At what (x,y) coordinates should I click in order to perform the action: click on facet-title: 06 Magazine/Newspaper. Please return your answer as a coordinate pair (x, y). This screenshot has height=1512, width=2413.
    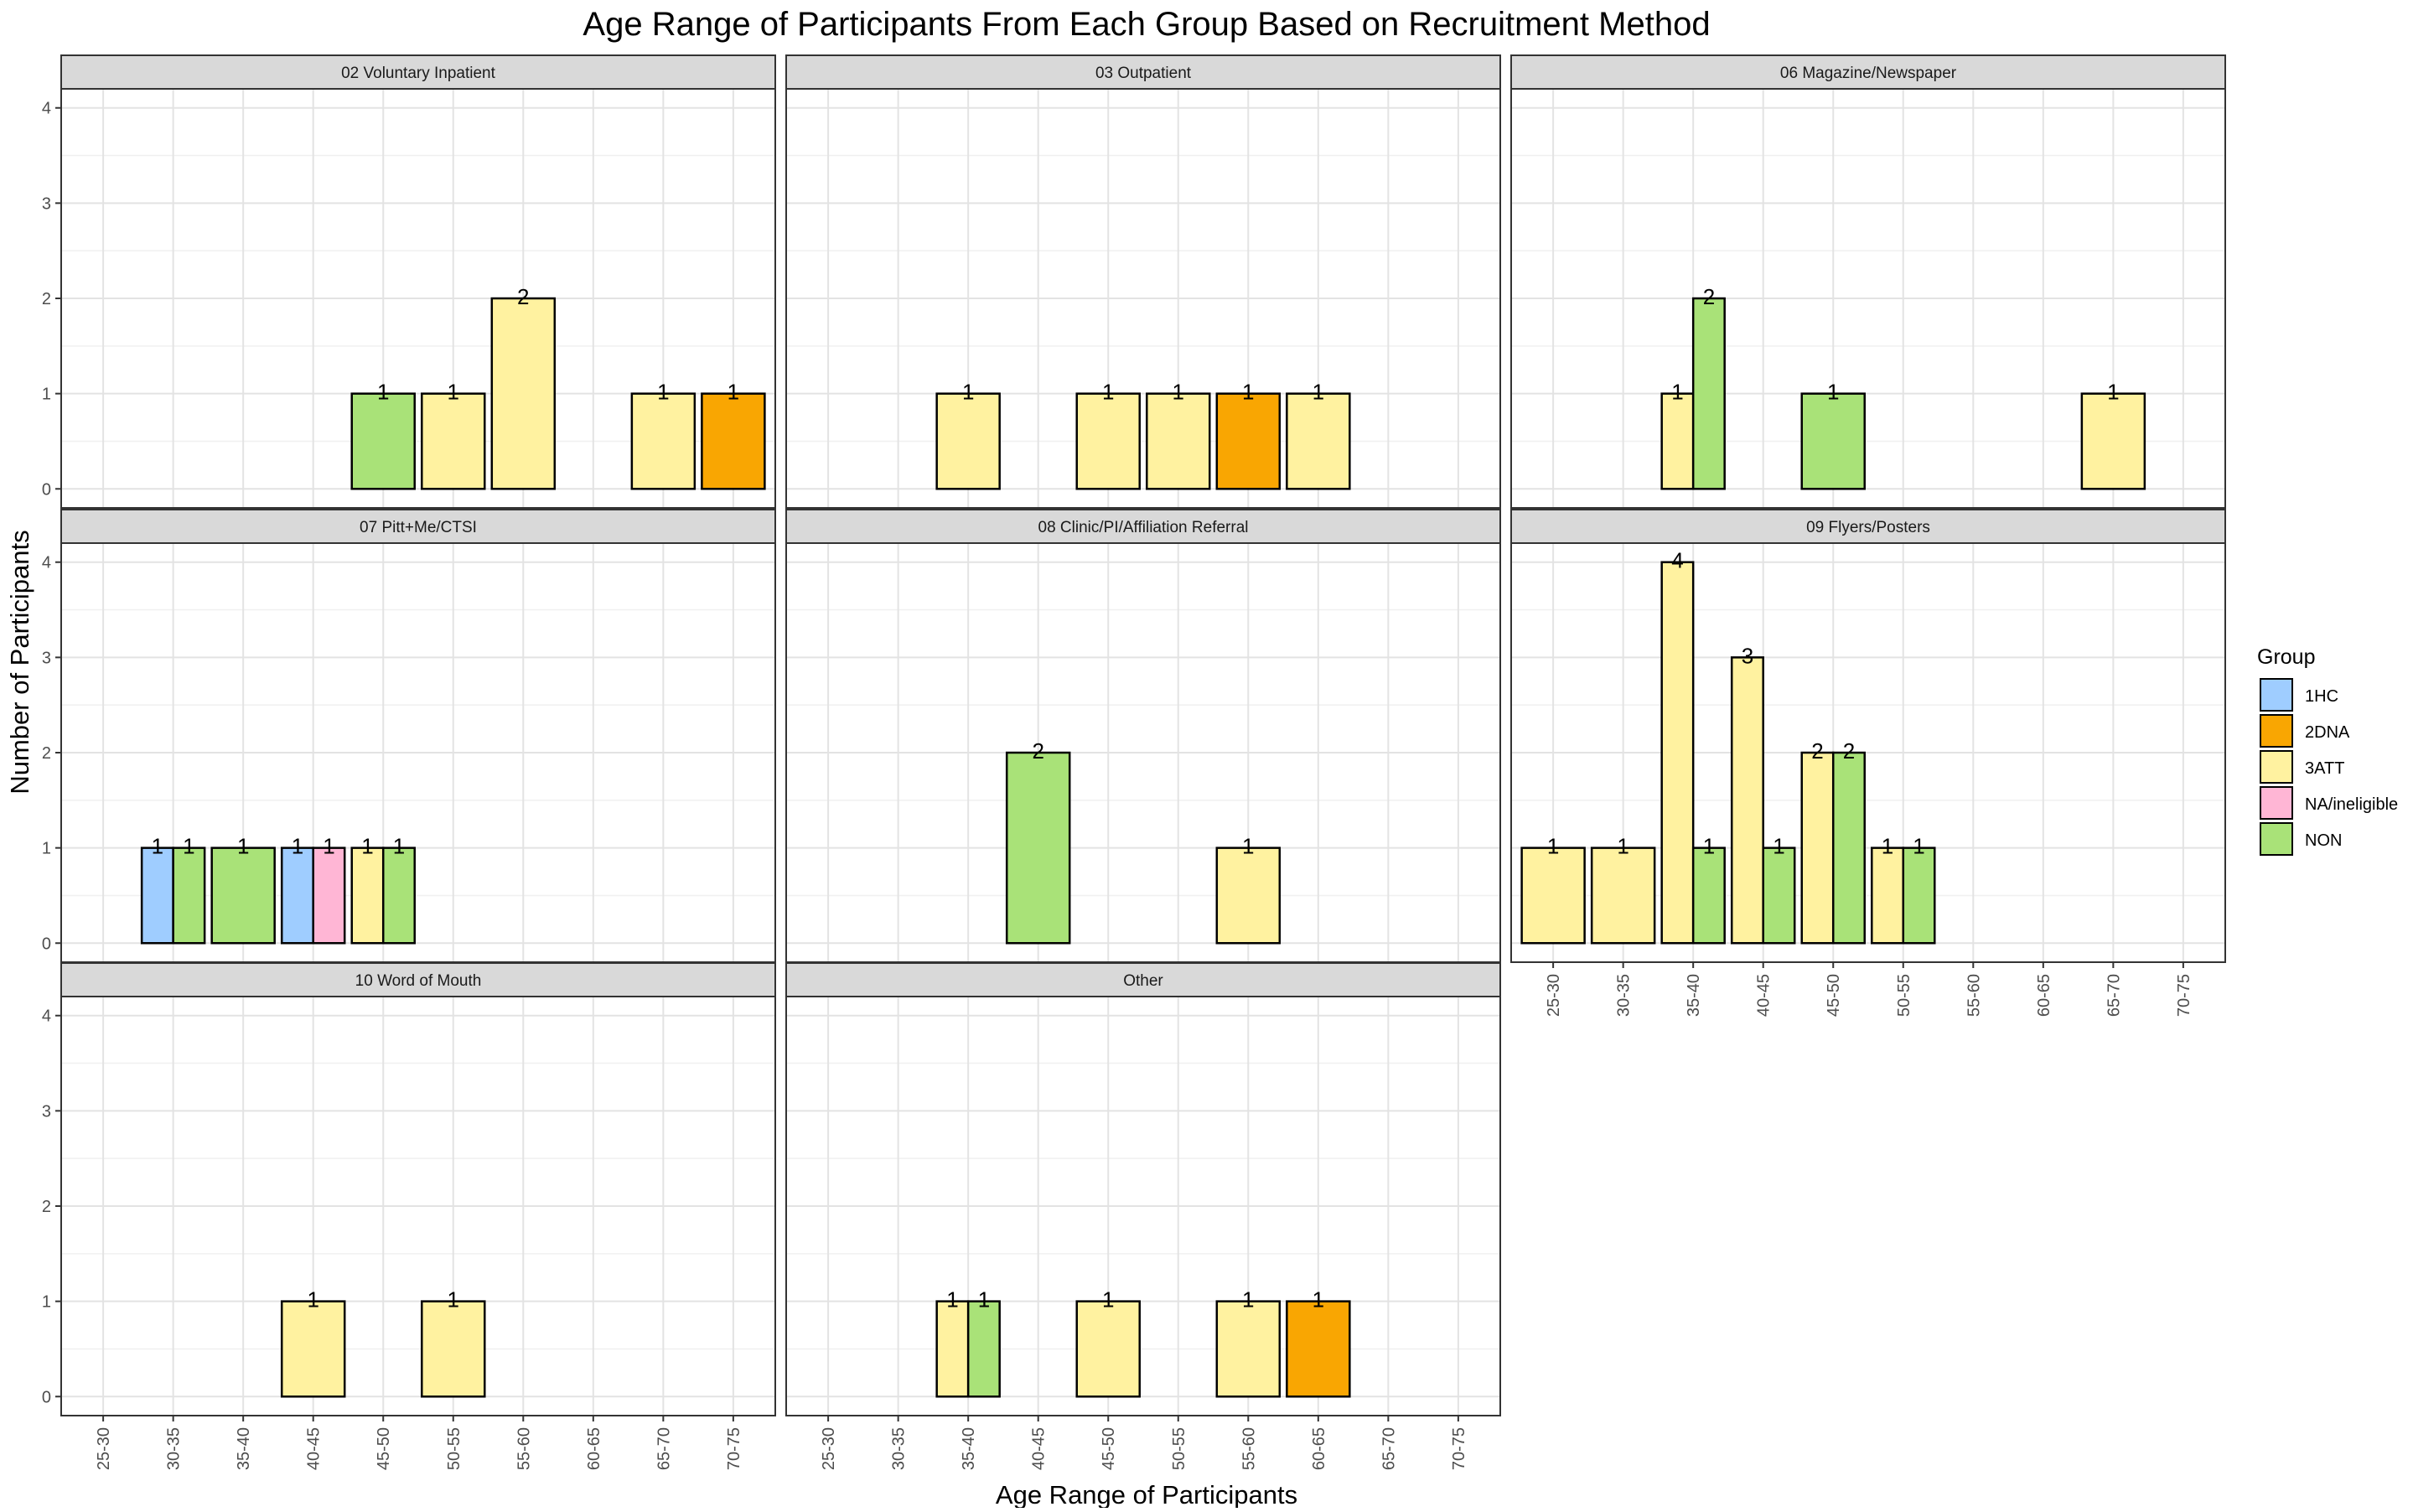
    Looking at the image, I should click on (1869, 73).